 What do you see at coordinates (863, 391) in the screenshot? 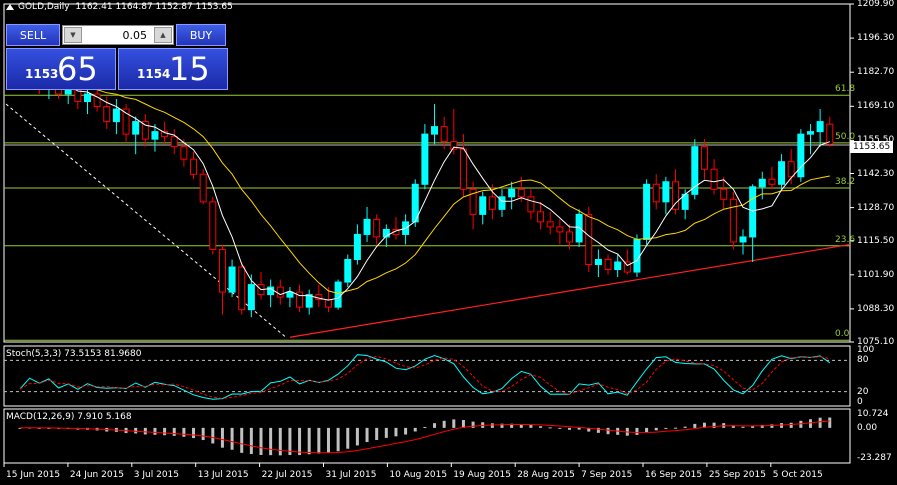
I see `stoch-tick-label: 20` at bounding box center [863, 391].